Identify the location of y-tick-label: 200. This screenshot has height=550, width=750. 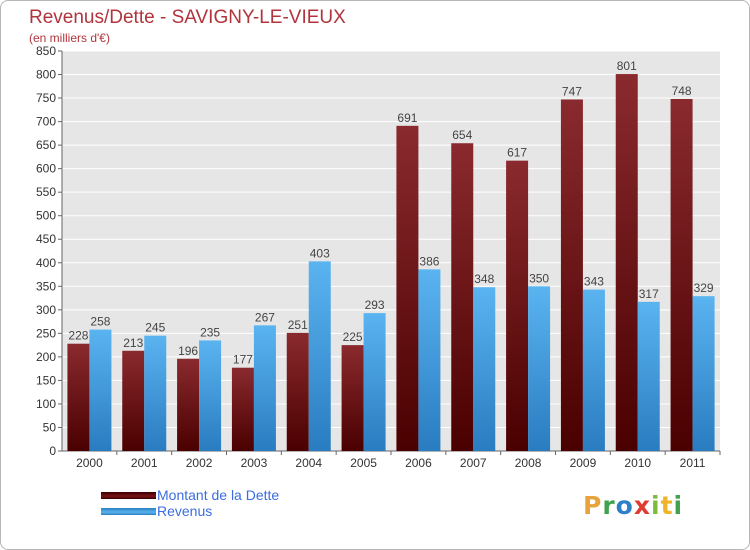
(46, 357).